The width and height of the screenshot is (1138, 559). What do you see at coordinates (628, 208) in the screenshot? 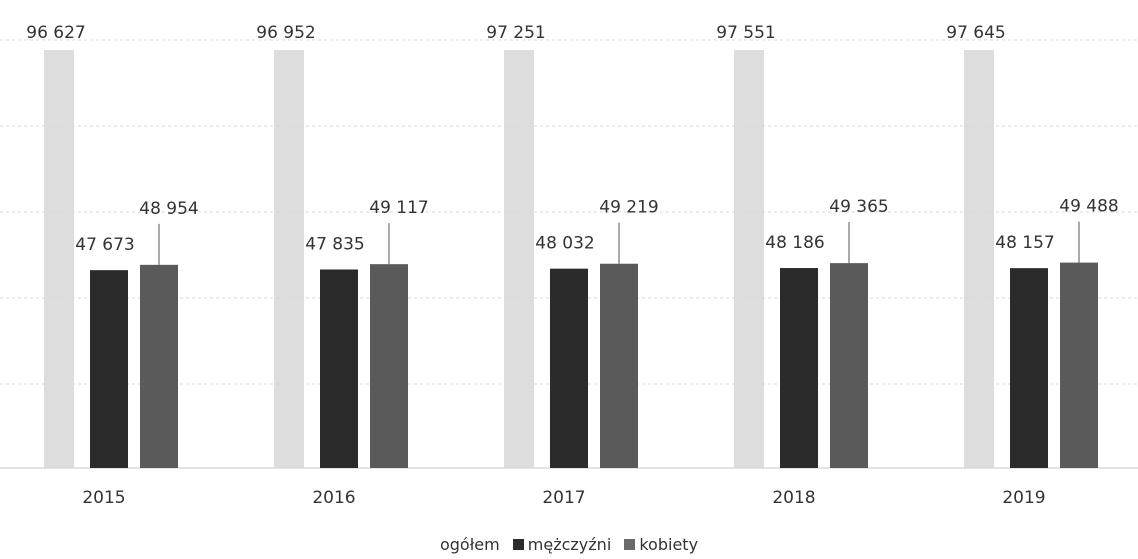
I see `data-label: 49 219` at bounding box center [628, 208].